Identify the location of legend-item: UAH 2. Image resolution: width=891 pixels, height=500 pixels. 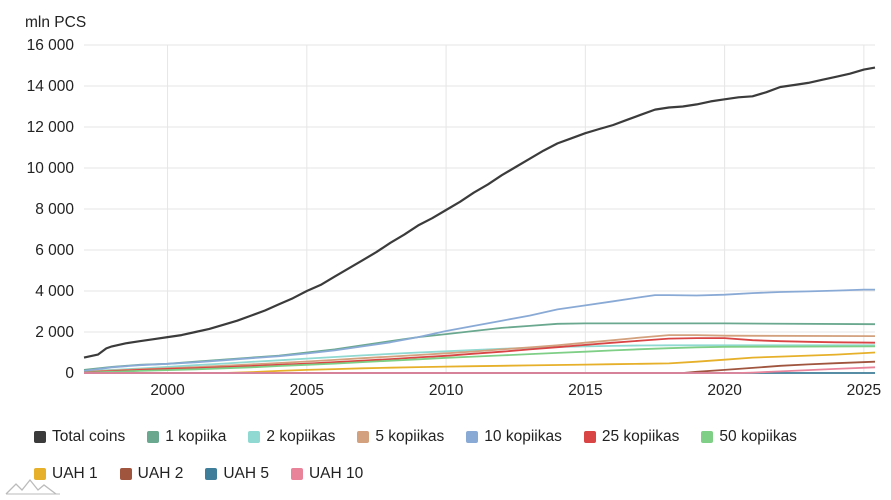
(151, 473).